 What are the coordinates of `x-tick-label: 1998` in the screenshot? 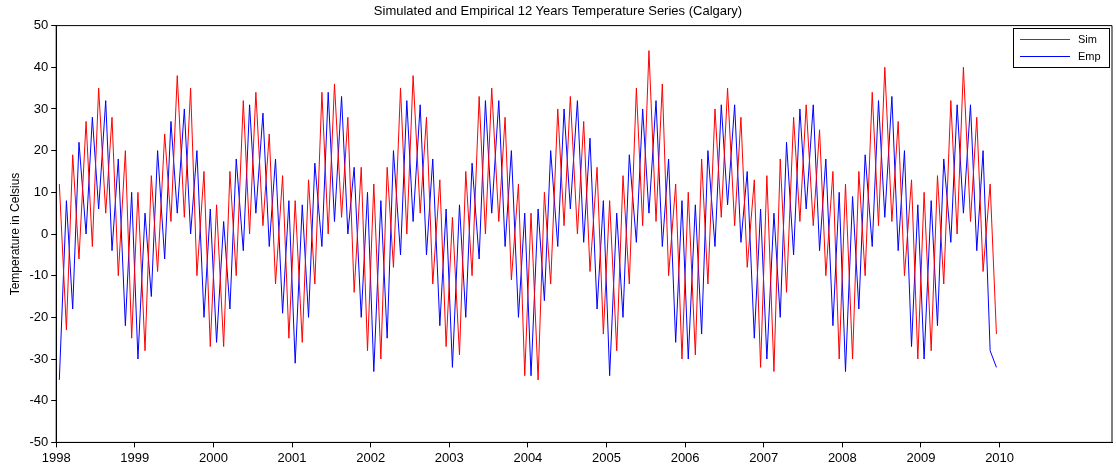 It's located at (56, 457).